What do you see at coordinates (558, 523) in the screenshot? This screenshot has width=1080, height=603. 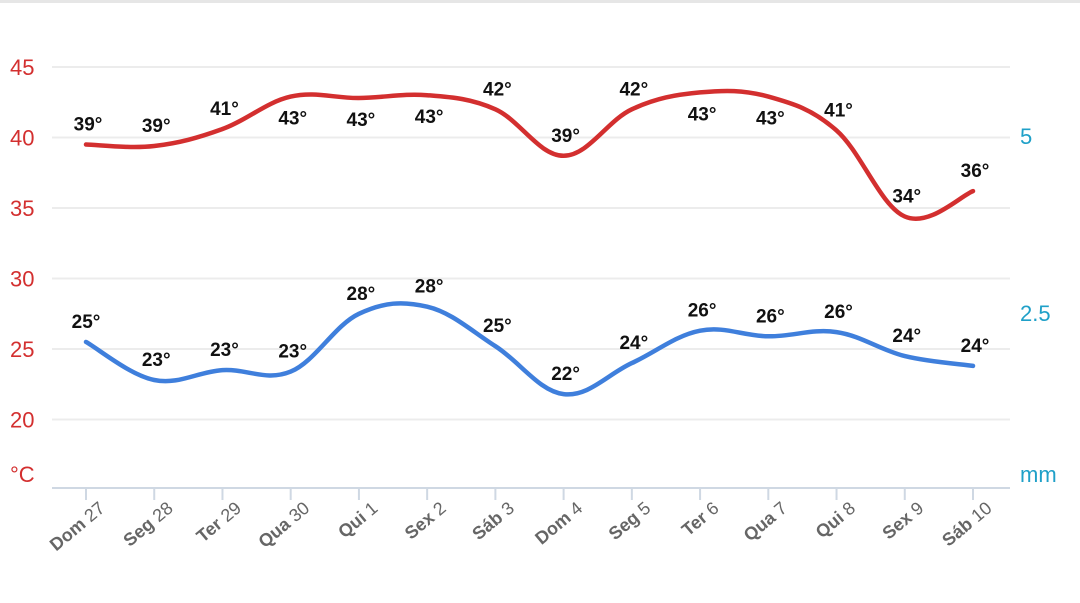 I see `category-label: Dom 4` at bounding box center [558, 523].